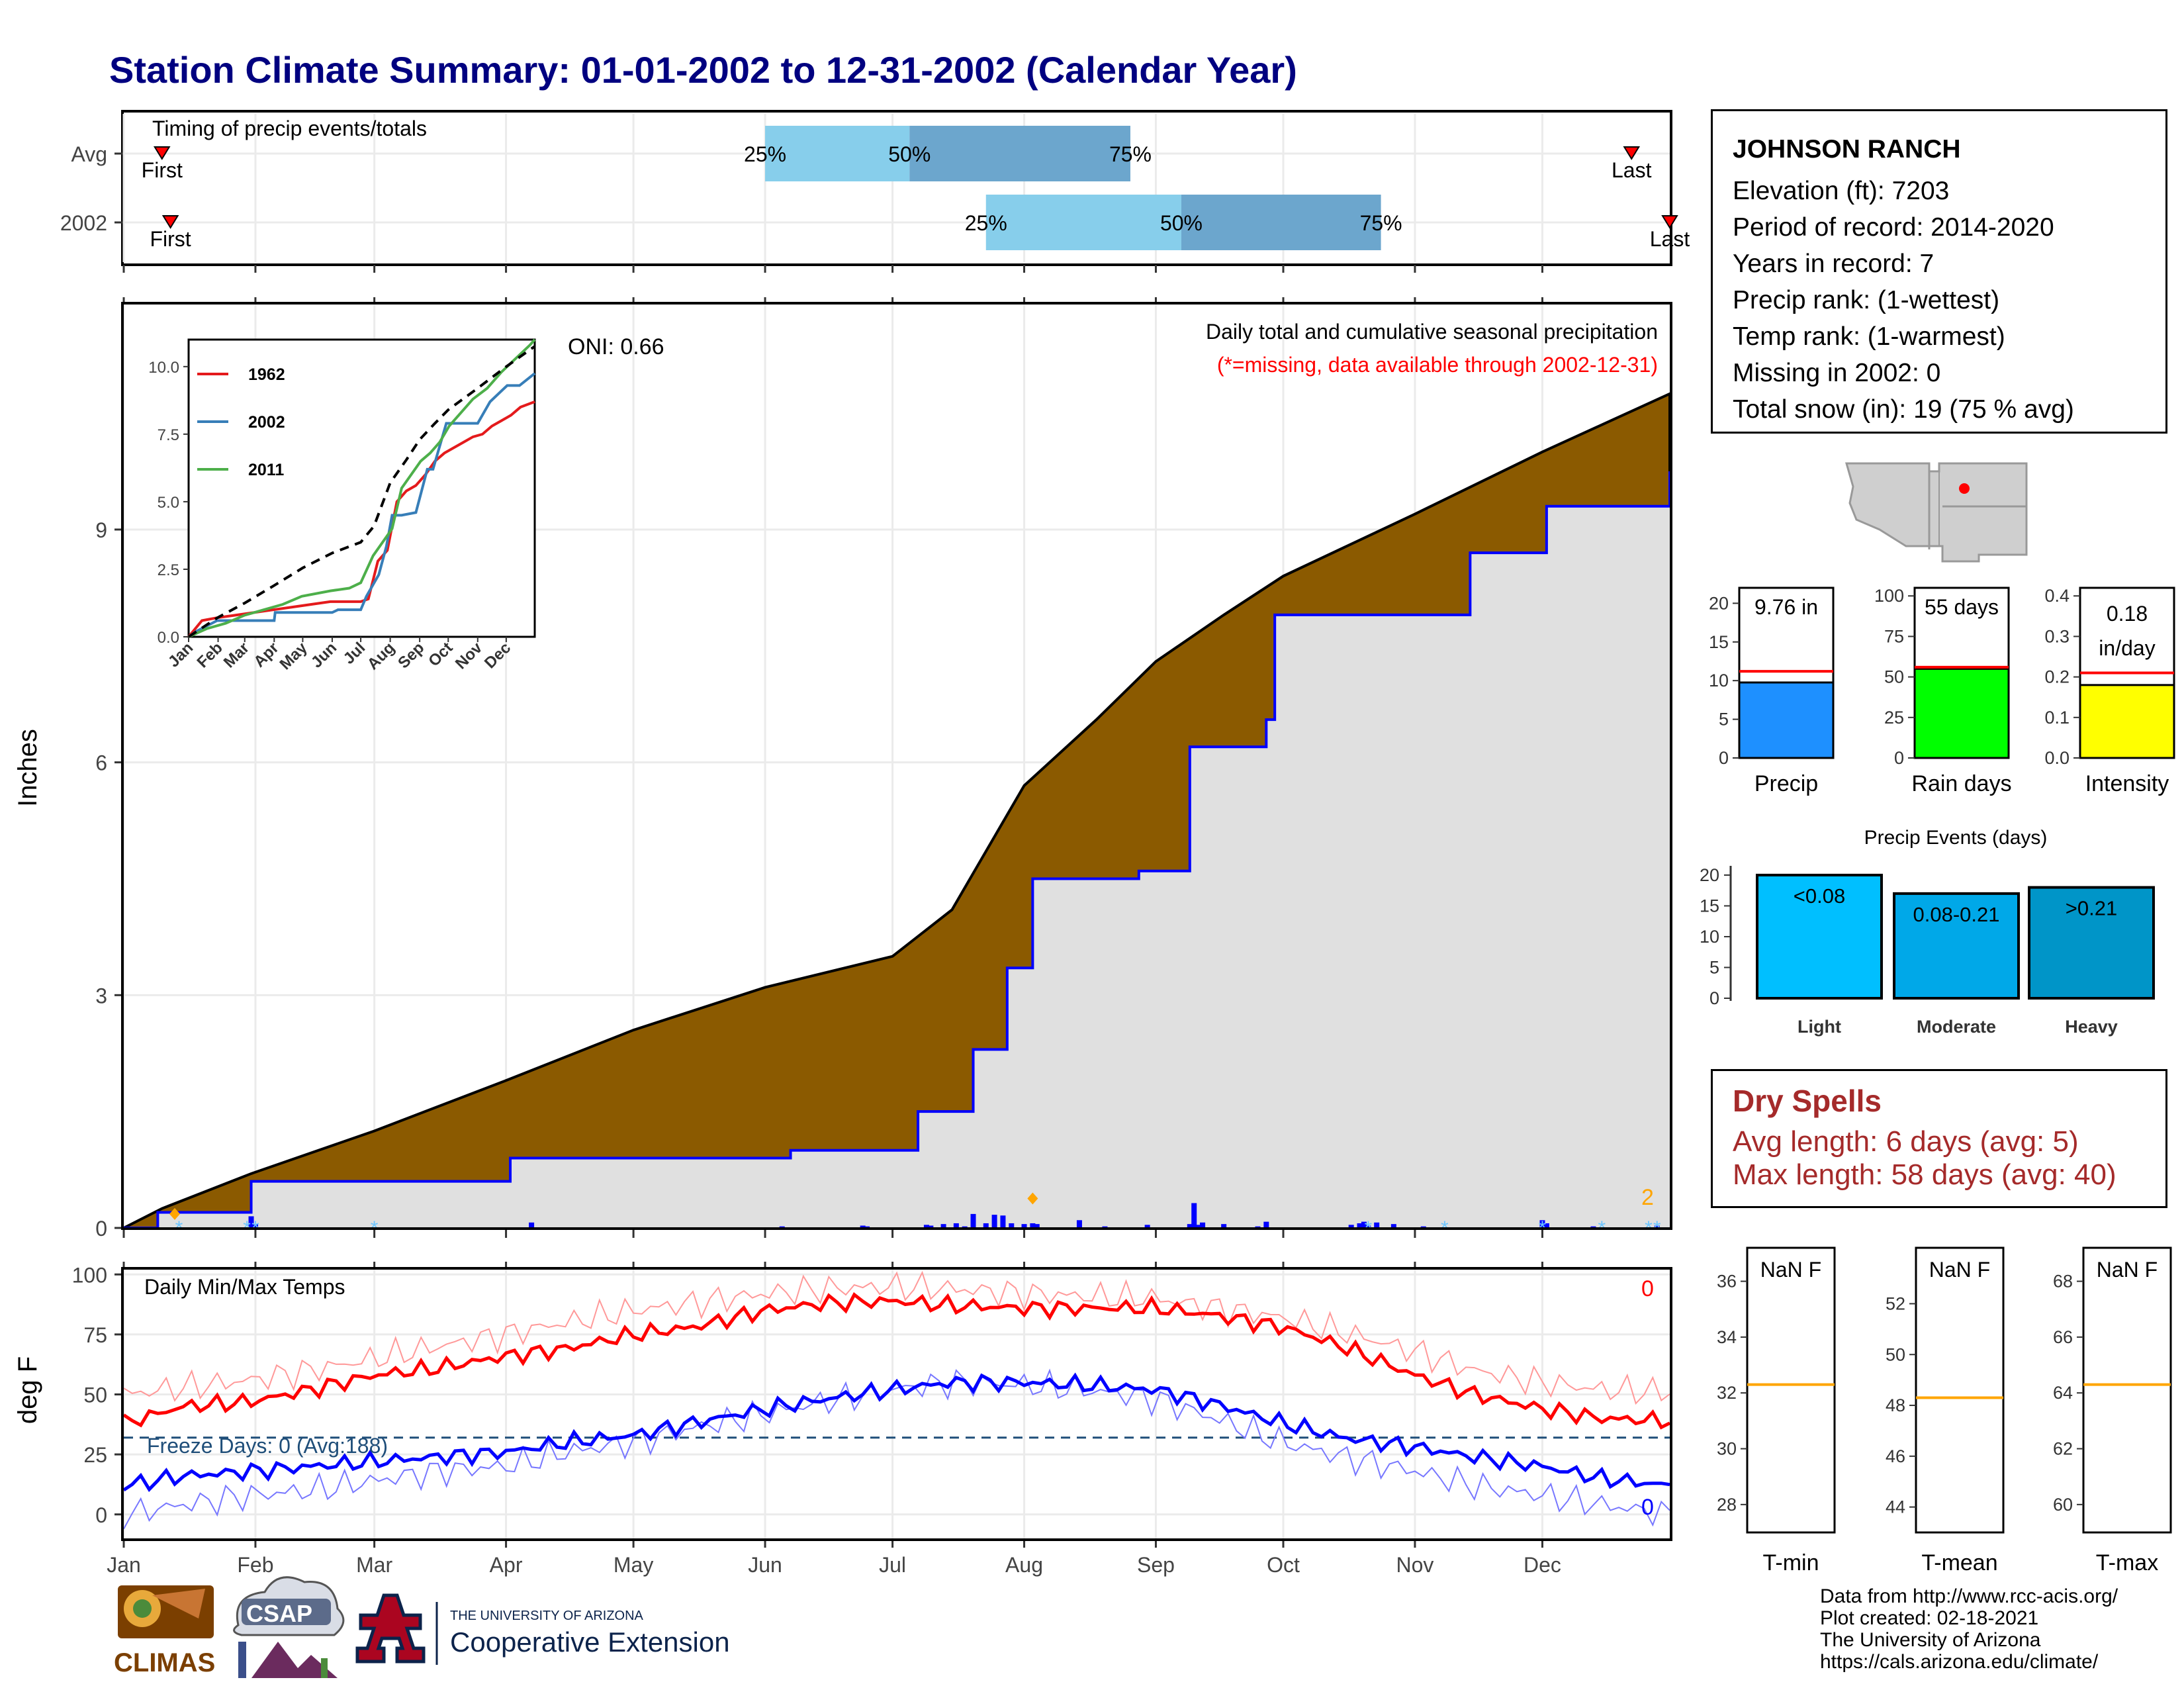 The width and height of the screenshot is (2184, 1688). I want to click on temp-summary-y-tick-label: 68, so click(2063, 1281).